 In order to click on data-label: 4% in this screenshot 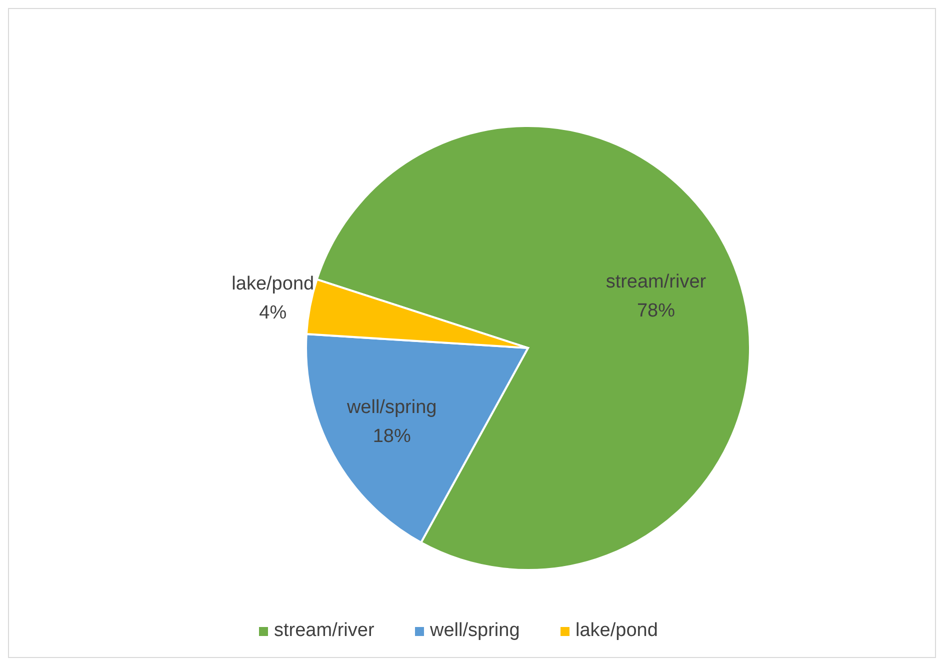, I will do `click(273, 313)`.